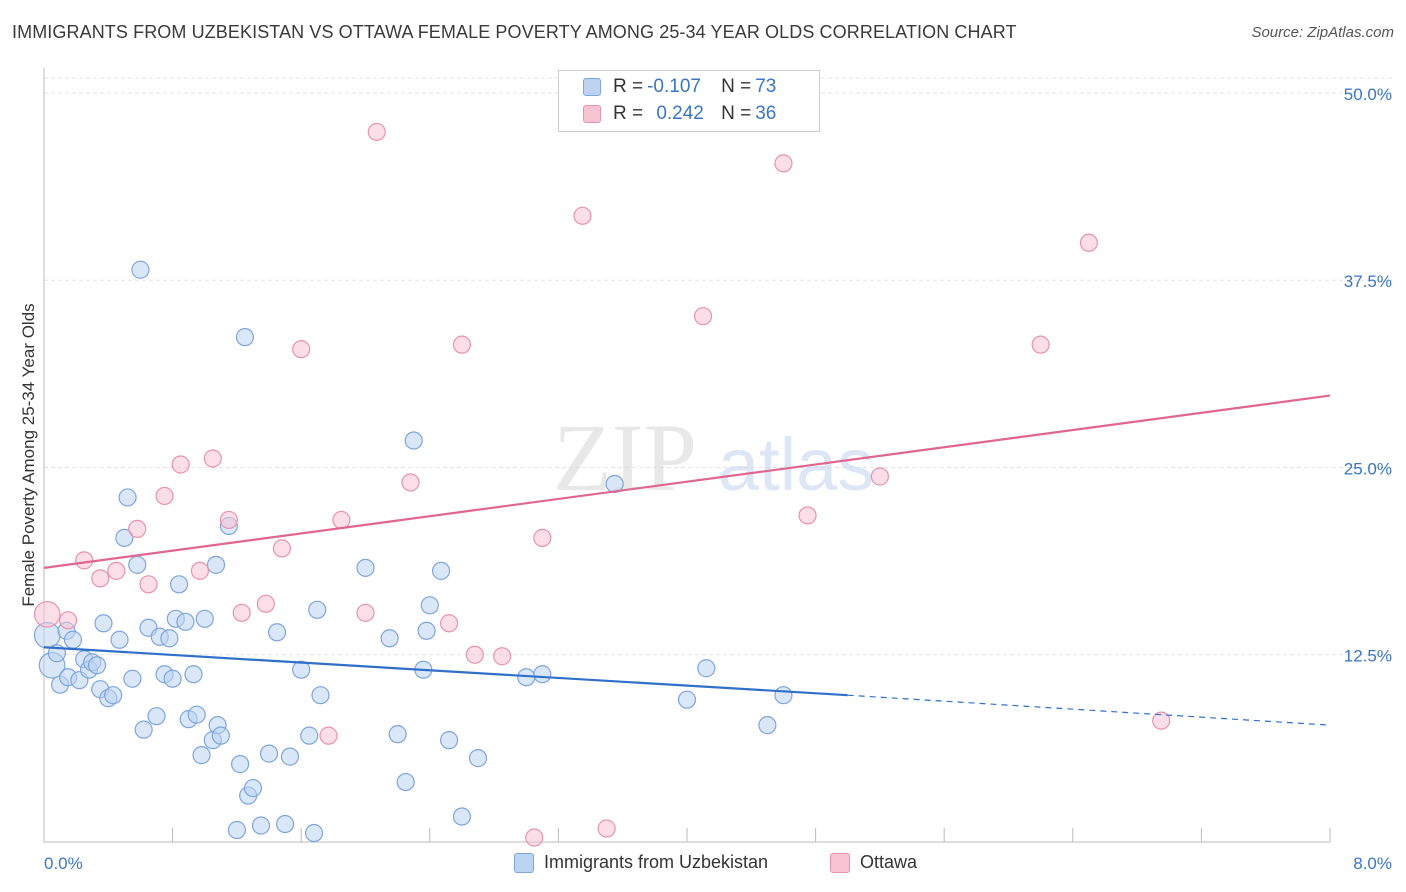 Image resolution: width=1406 pixels, height=892 pixels. Describe the element at coordinates (689, 101) in the screenshot. I see `correlation-legend: R = -0.107 N = 73 R = 0.242 N = 36` at that location.